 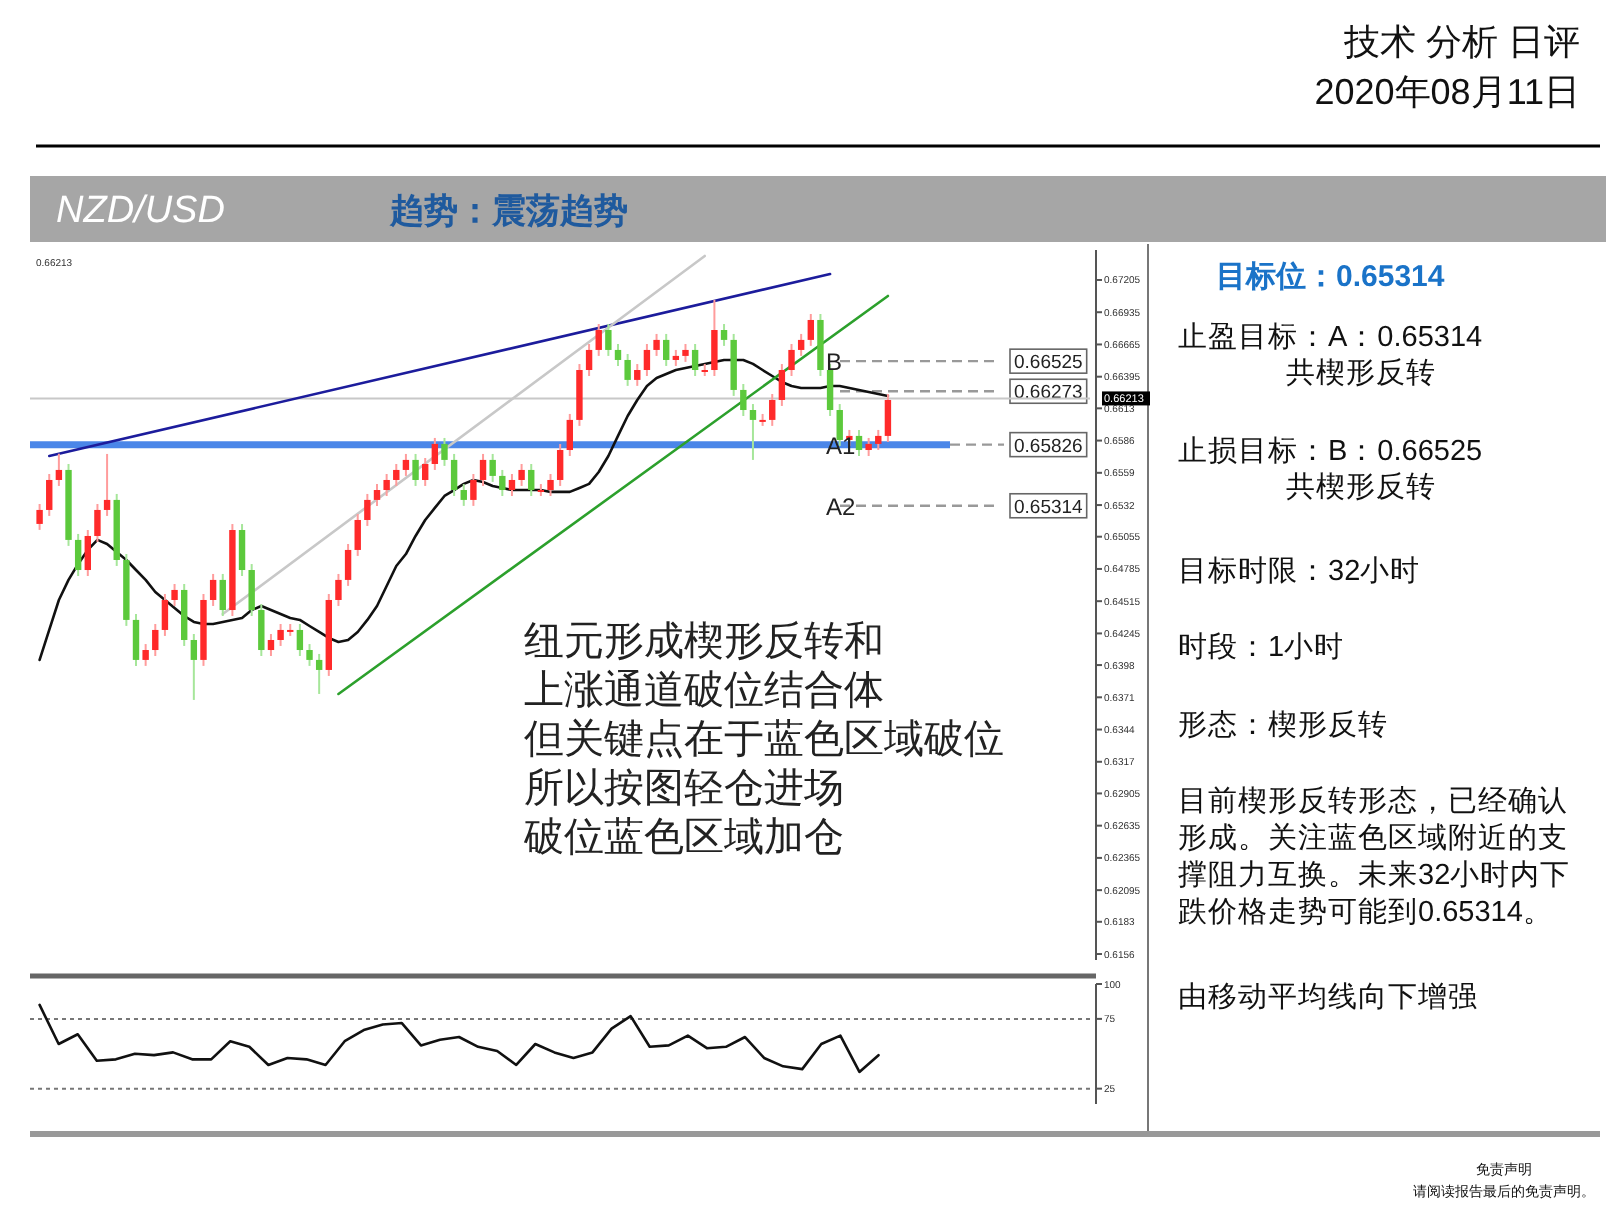 What do you see at coordinates (704, 691) in the screenshot?
I see `annotation: 上涨通道破位结合体` at bounding box center [704, 691].